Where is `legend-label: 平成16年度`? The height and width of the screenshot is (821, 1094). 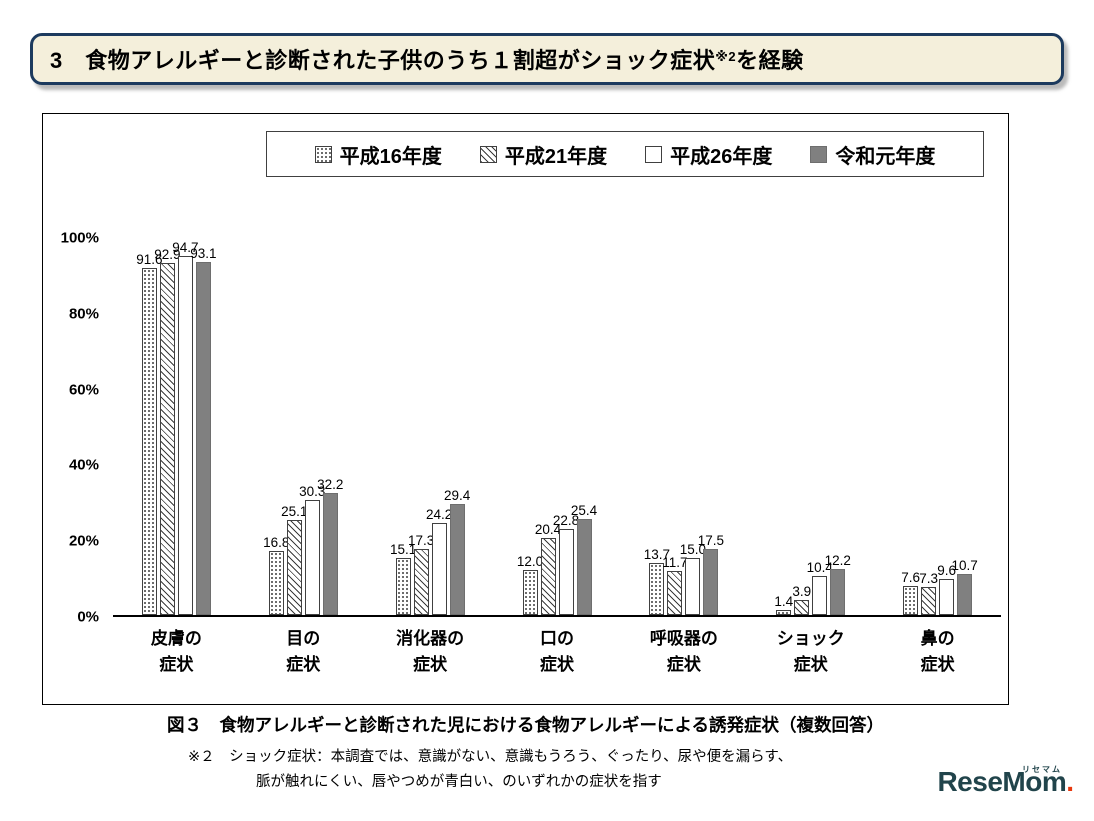 legend-label: 平成16年度 is located at coordinates (390, 156).